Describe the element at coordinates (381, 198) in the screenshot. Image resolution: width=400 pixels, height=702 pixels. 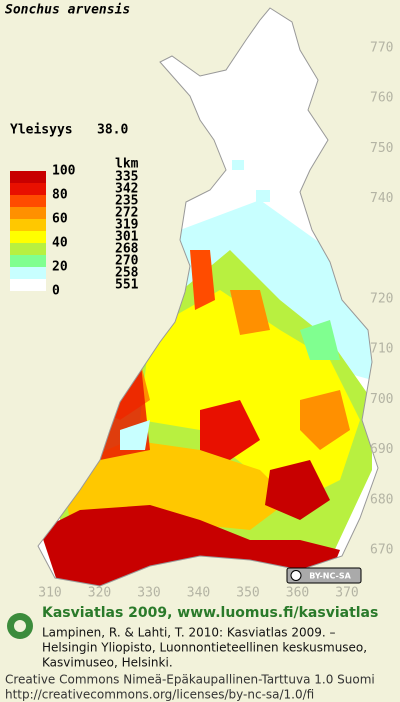
I see `northing-label: 740` at that location.